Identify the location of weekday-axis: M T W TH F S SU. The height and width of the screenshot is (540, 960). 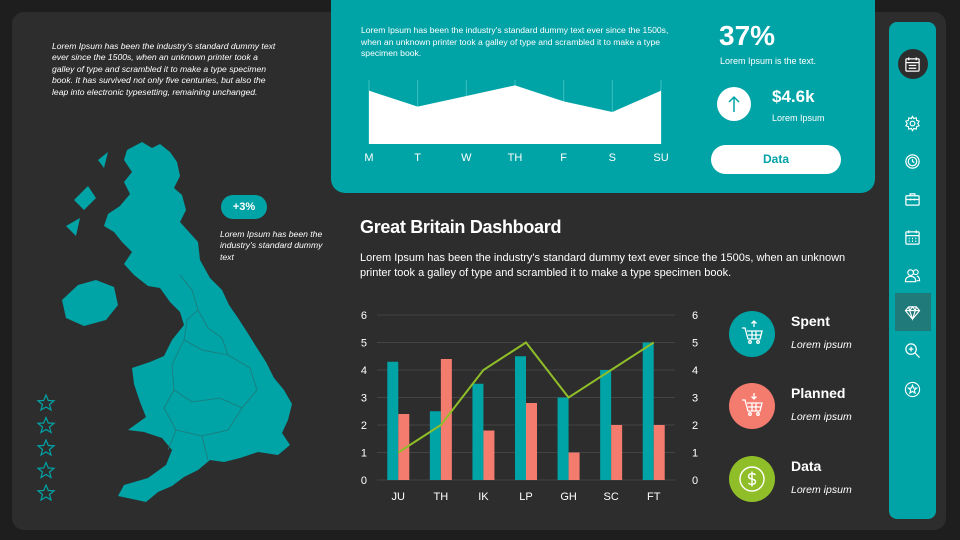
(518, 159).